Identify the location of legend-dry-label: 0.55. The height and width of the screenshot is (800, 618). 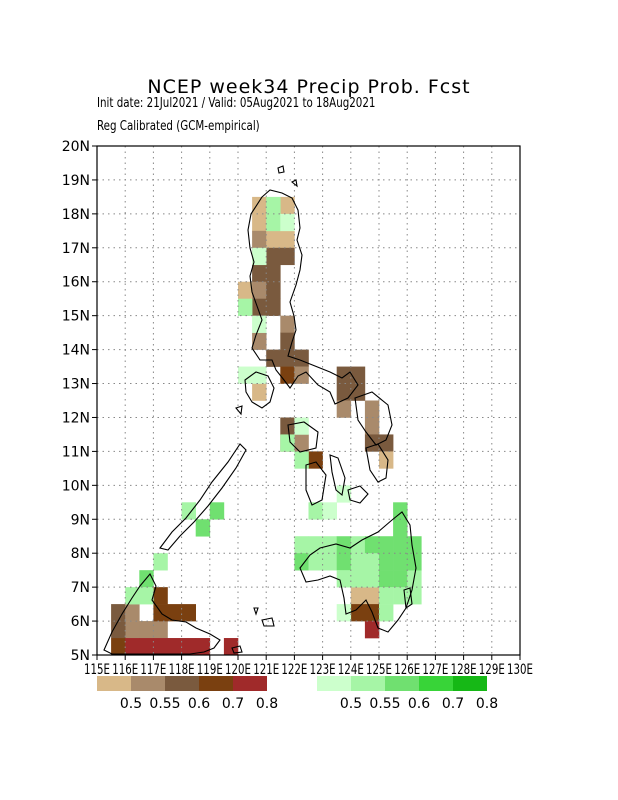
(164, 704).